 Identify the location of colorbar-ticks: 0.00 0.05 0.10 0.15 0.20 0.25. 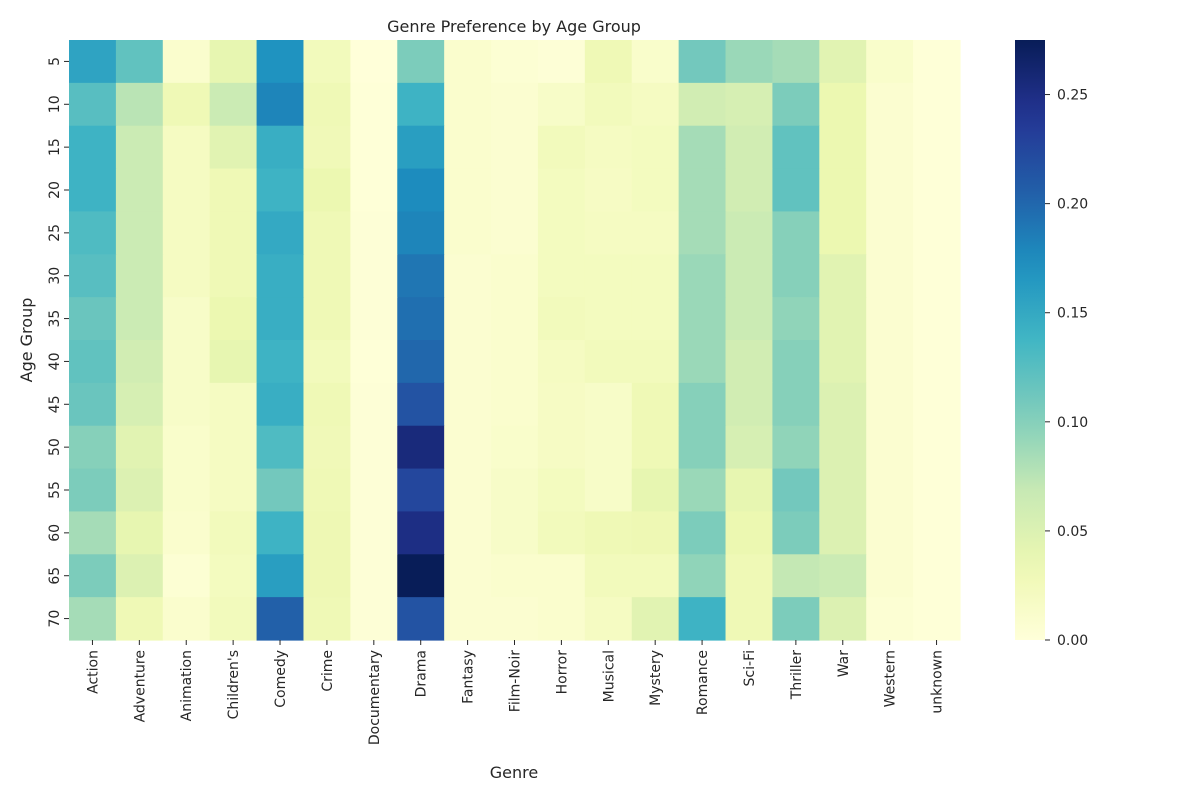
(1066, 368).